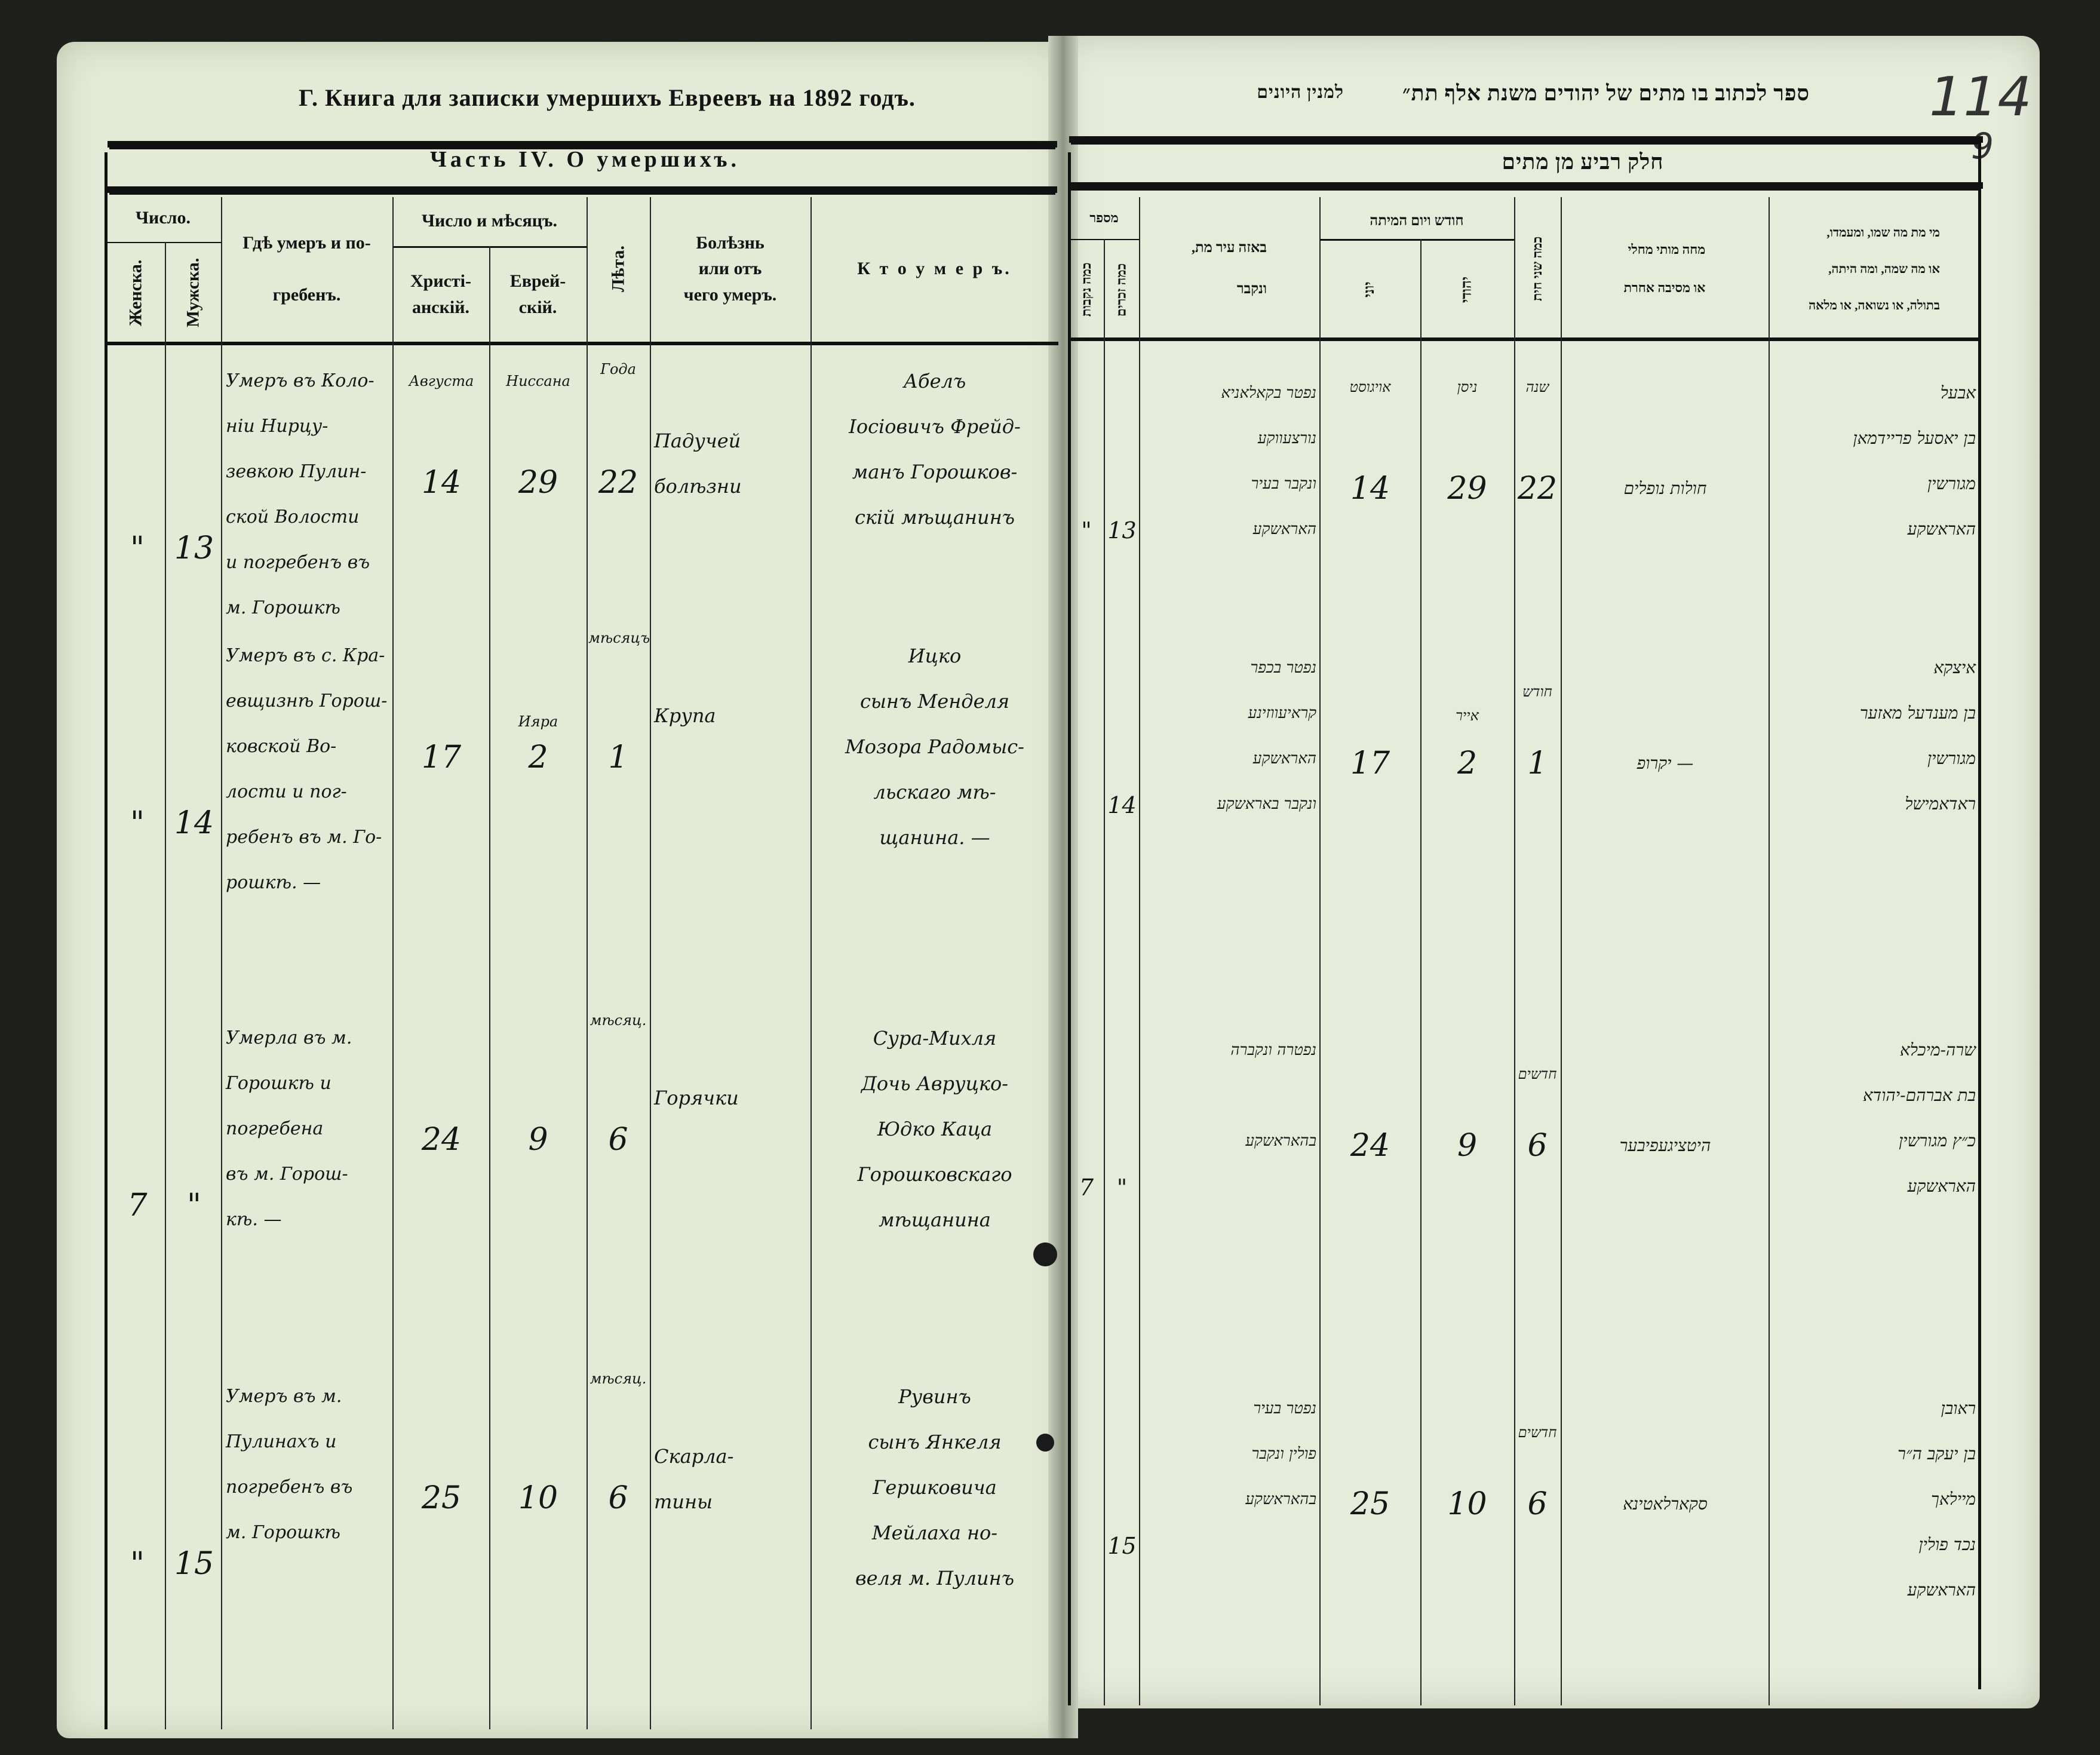  I want to click on entry-disease: Крупа, so click(685, 715).